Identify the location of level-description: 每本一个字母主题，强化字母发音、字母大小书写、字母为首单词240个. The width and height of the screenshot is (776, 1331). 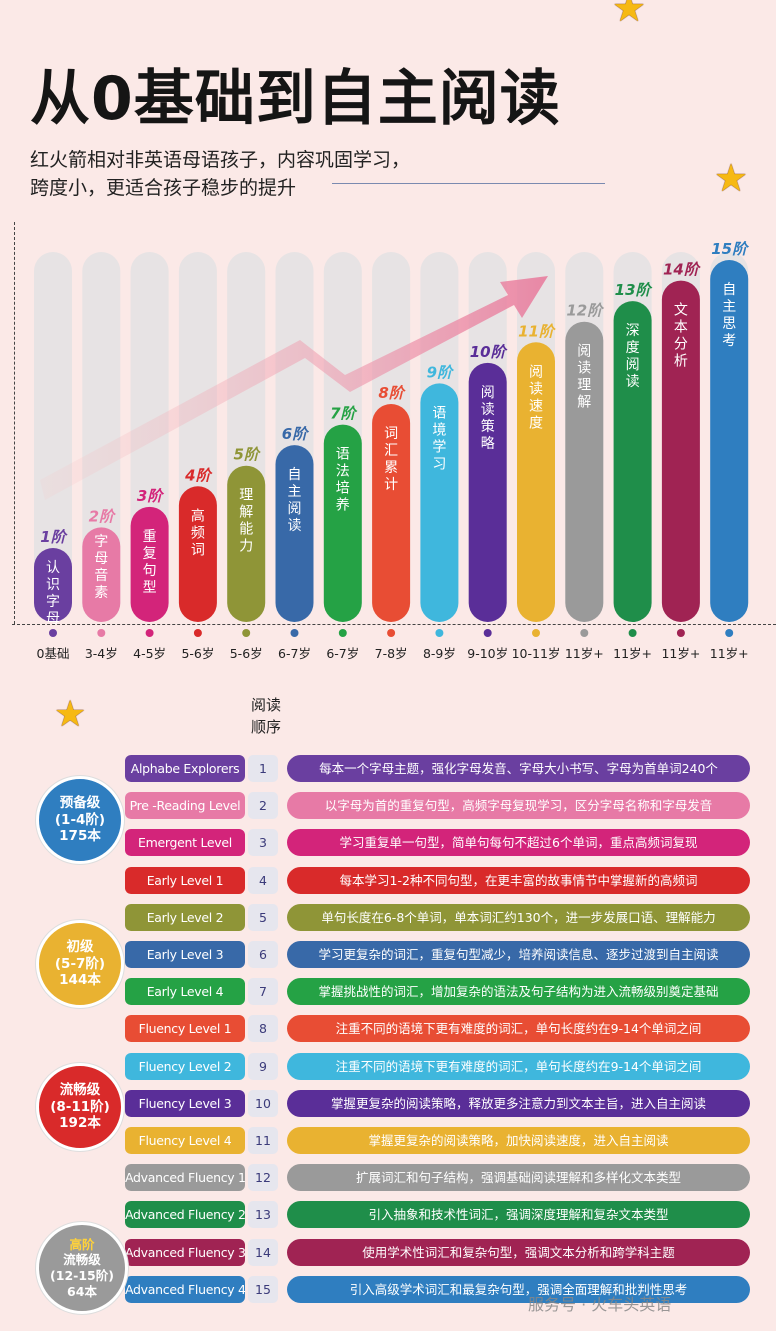
(518, 768).